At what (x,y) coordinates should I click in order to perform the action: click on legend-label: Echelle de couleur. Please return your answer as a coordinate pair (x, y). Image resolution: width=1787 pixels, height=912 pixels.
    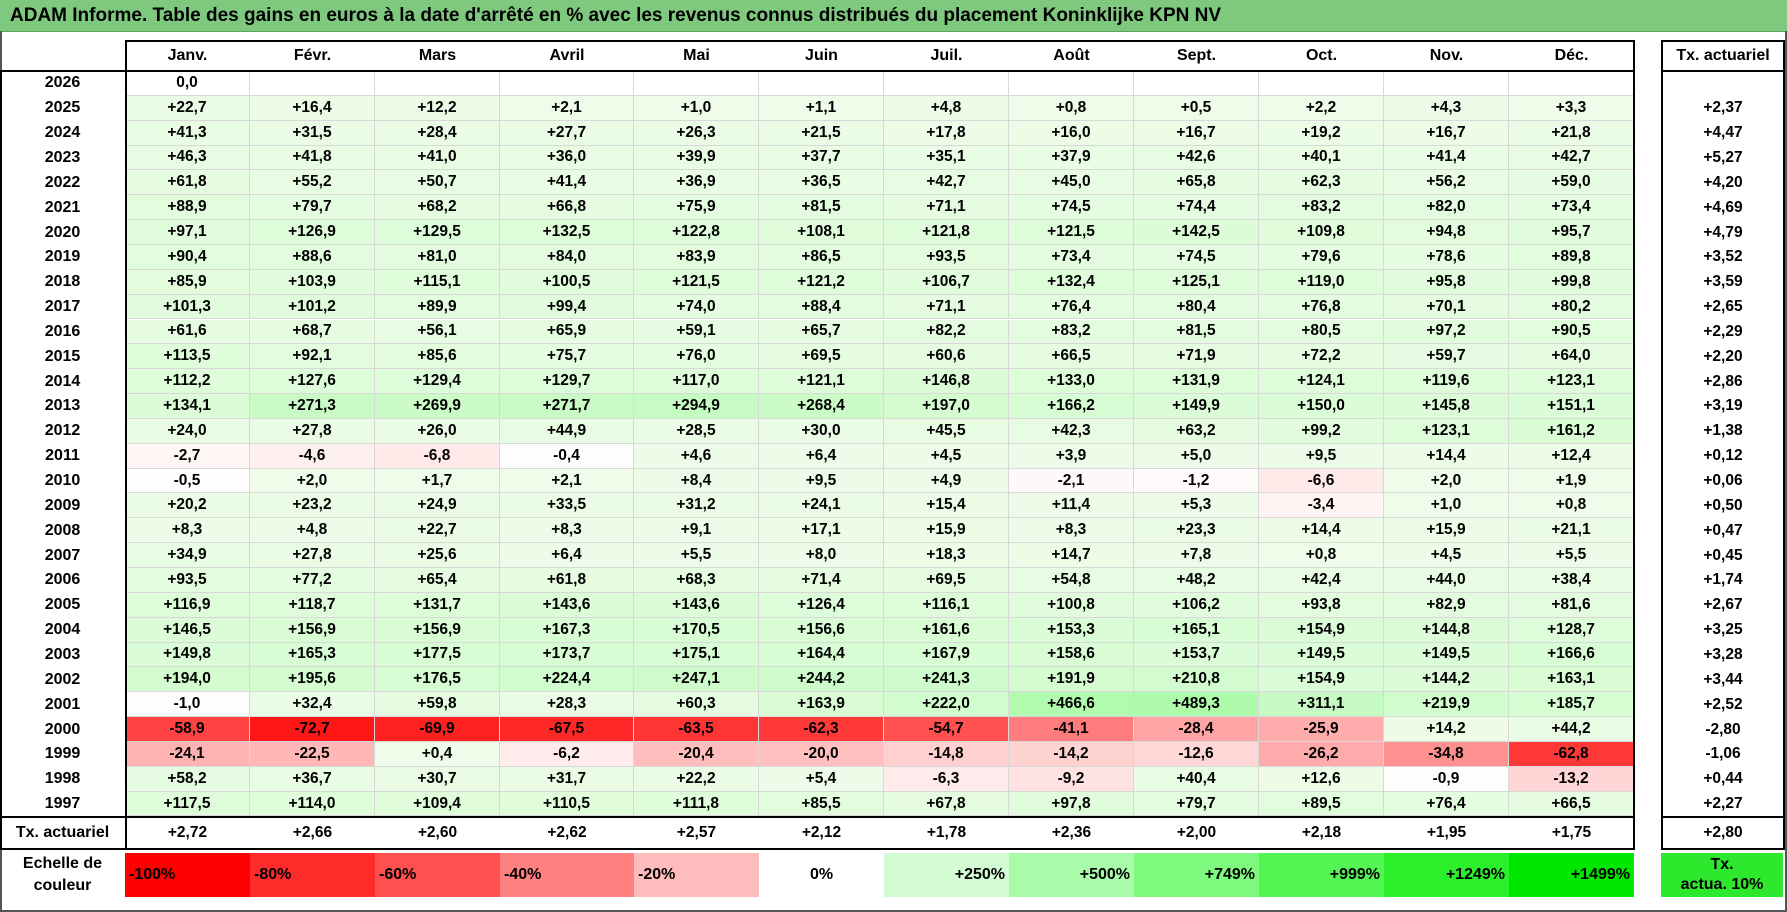
    Looking at the image, I should click on (62, 875).